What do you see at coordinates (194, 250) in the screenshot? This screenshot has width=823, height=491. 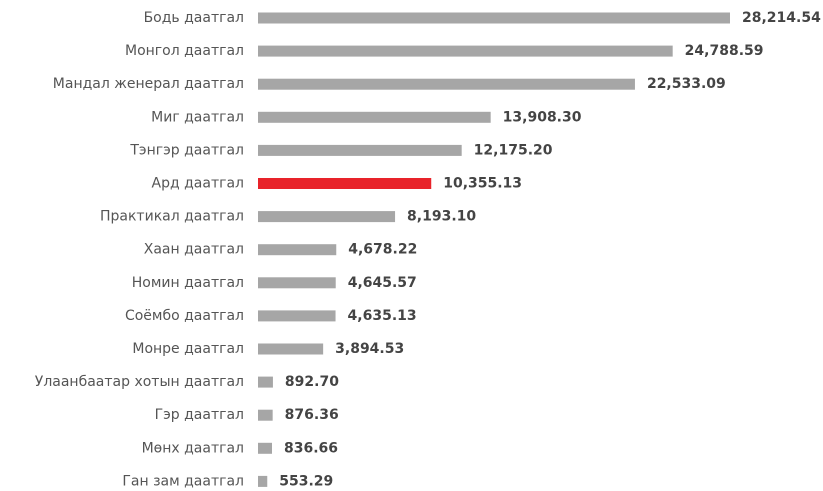 I see `category-label: Хаан даатгал` at bounding box center [194, 250].